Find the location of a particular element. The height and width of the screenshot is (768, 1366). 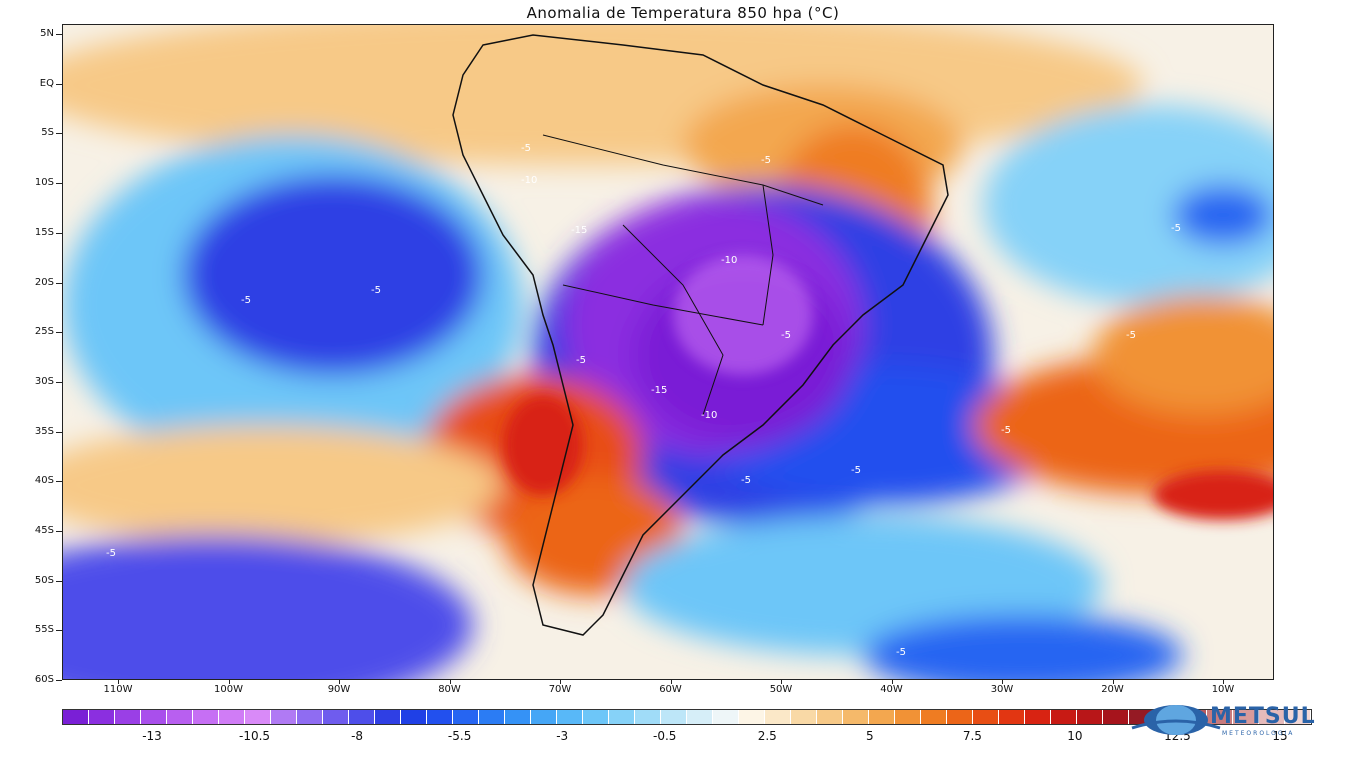

colorbar-tick-label: -5.5 is located at coordinates (459, 736).